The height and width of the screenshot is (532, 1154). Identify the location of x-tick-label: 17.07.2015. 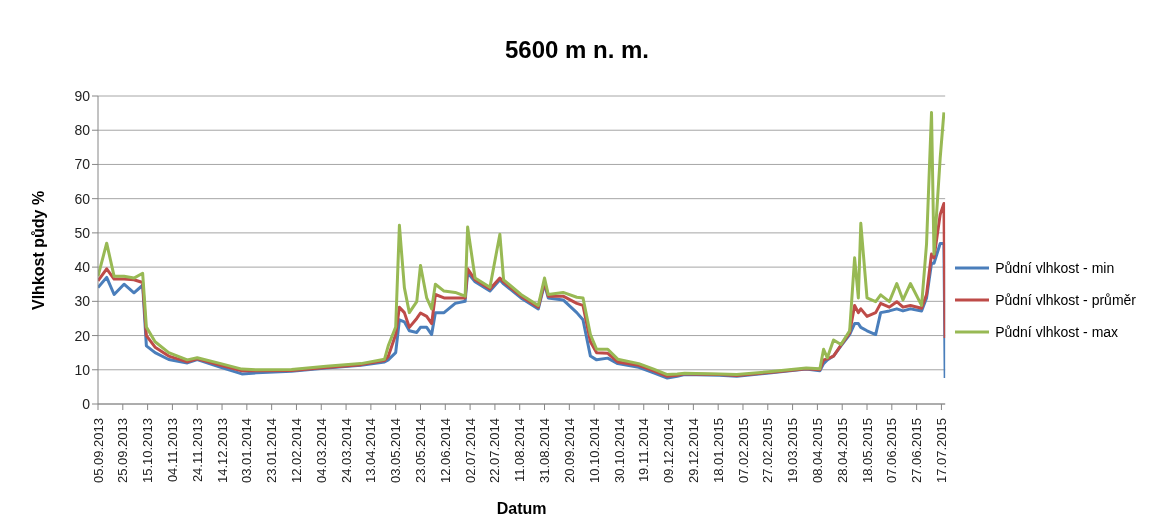
(941, 451).